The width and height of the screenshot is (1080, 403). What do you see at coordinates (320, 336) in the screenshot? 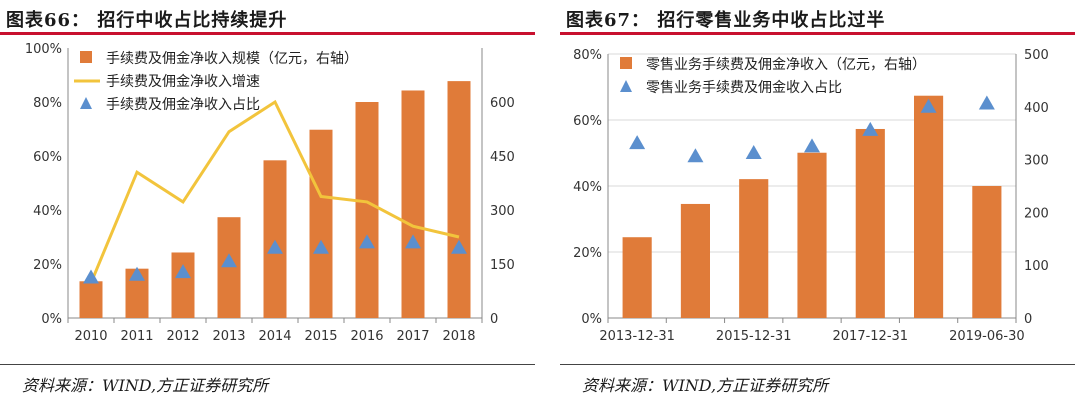
I see `x-tick-label: 2015` at bounding box center [320, 336].